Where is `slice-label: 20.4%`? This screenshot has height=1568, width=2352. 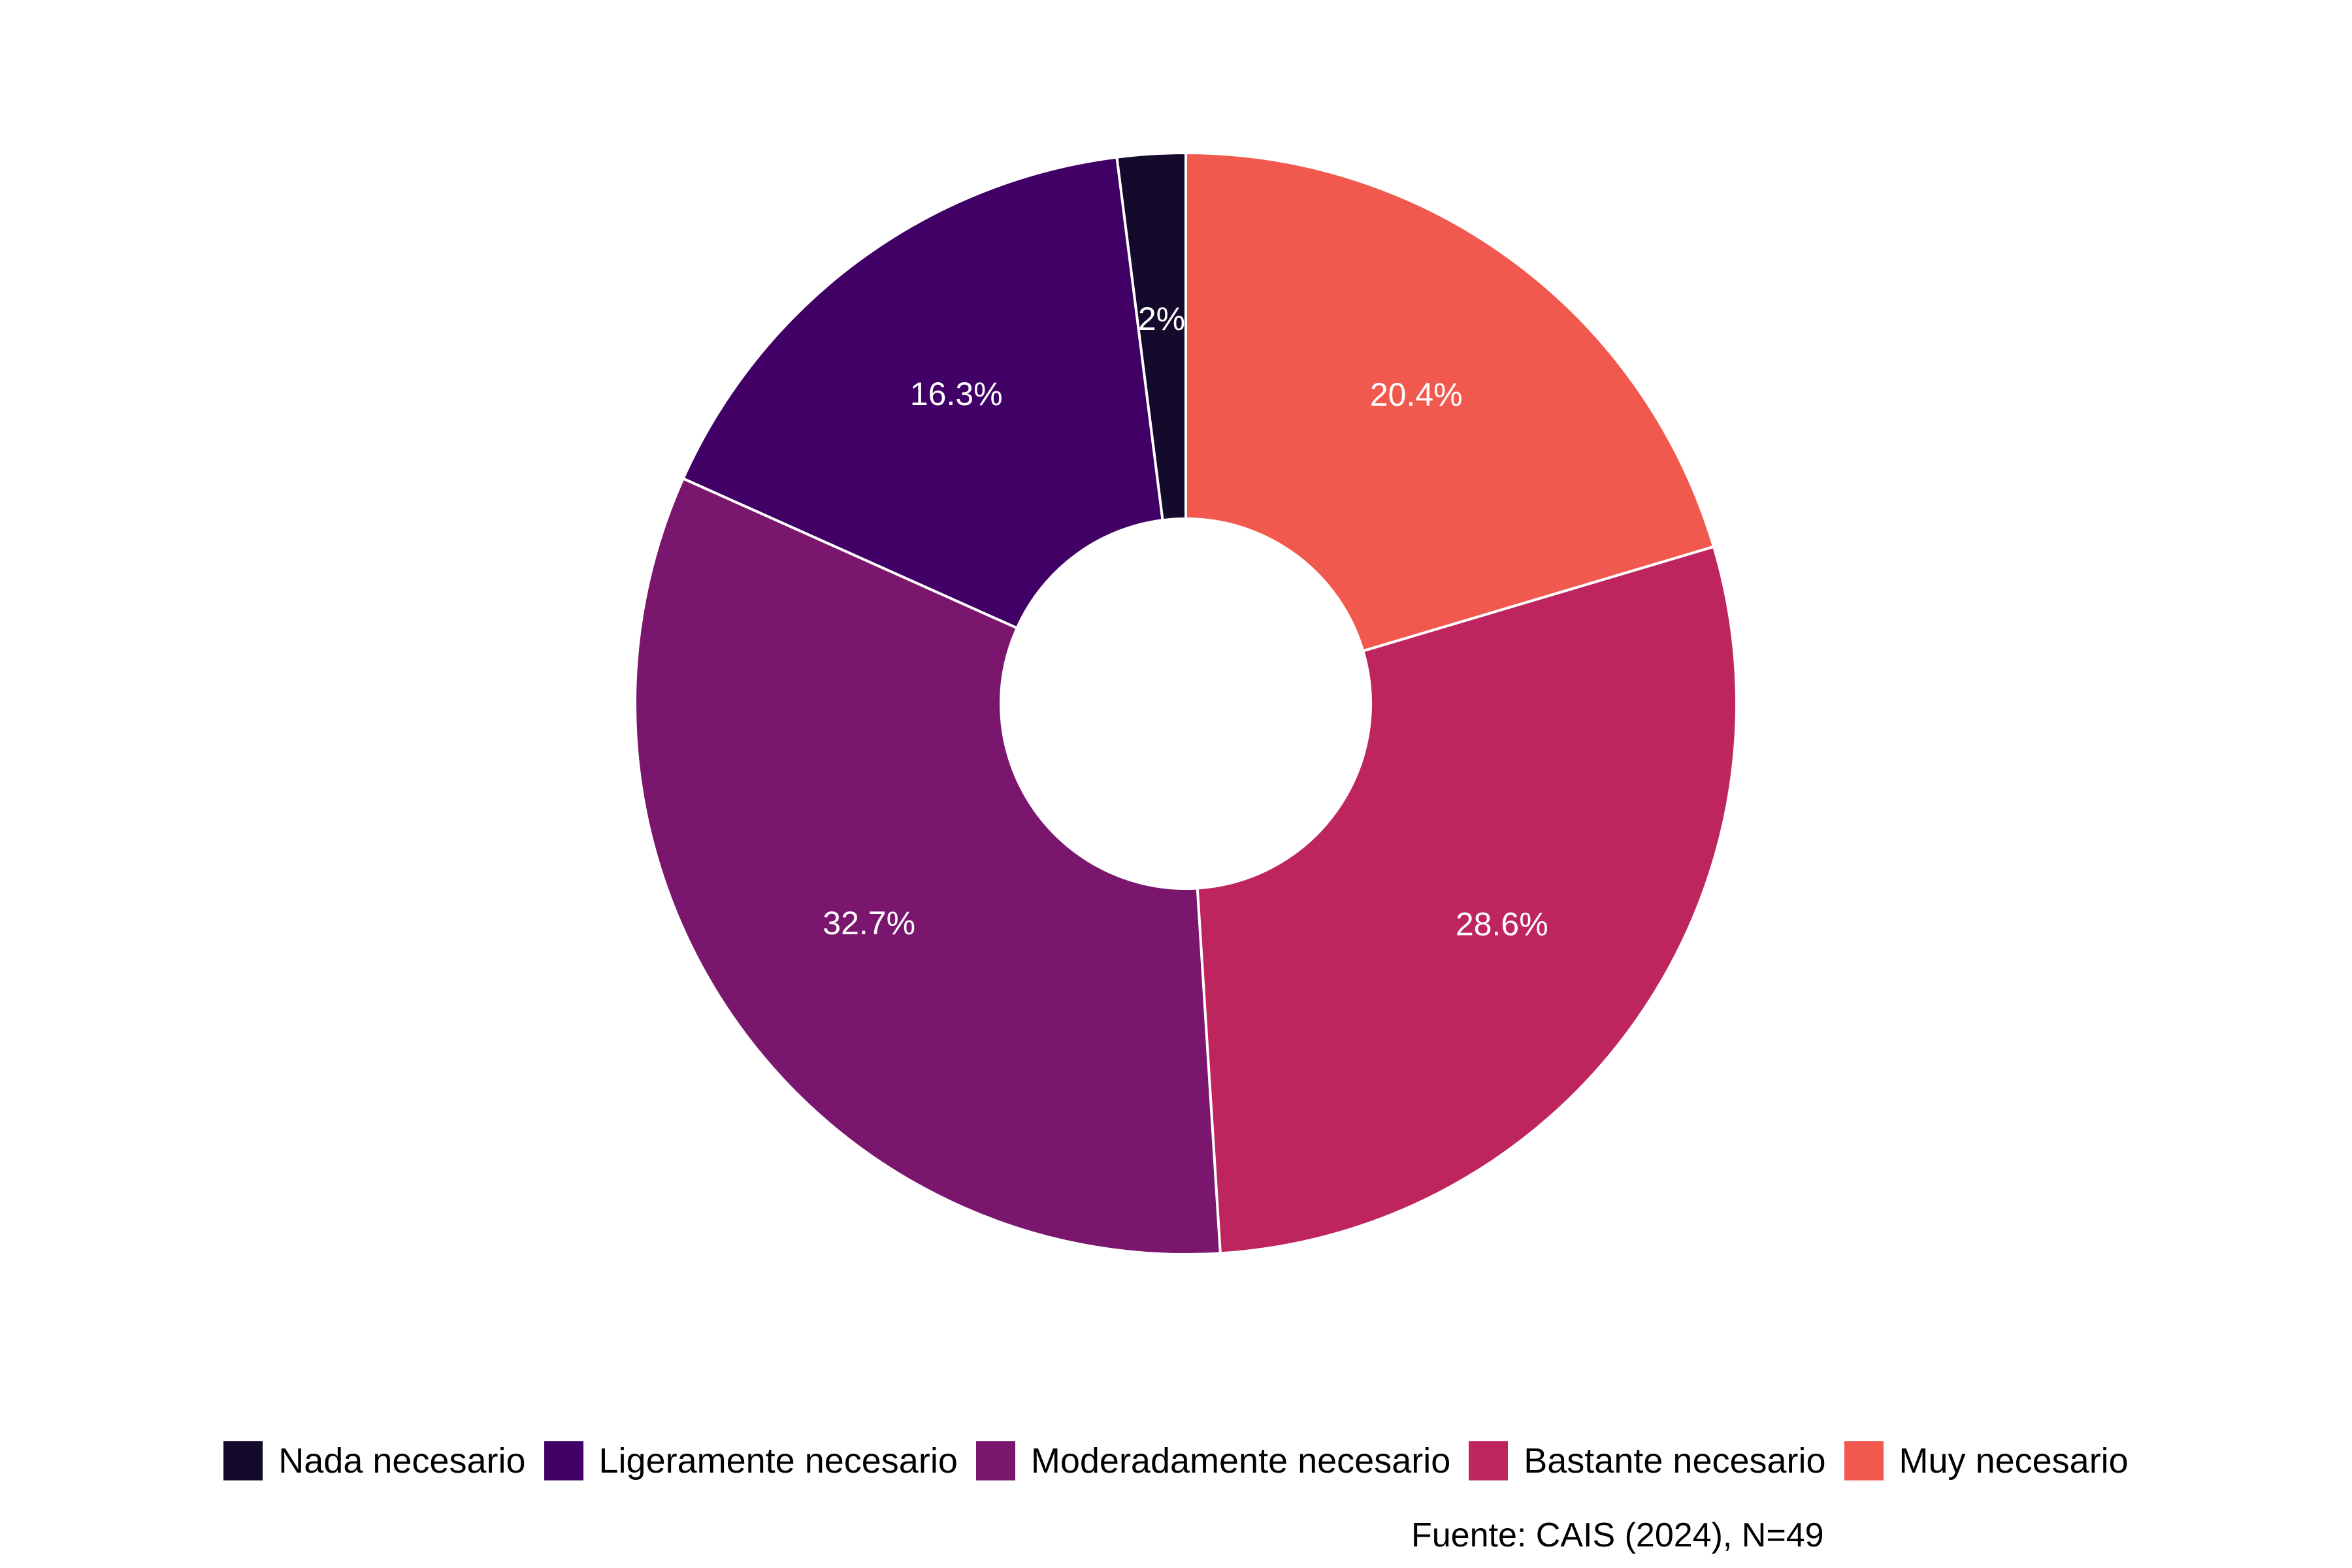 slice-label: 20.4% is located at coordinates (1416, 394).